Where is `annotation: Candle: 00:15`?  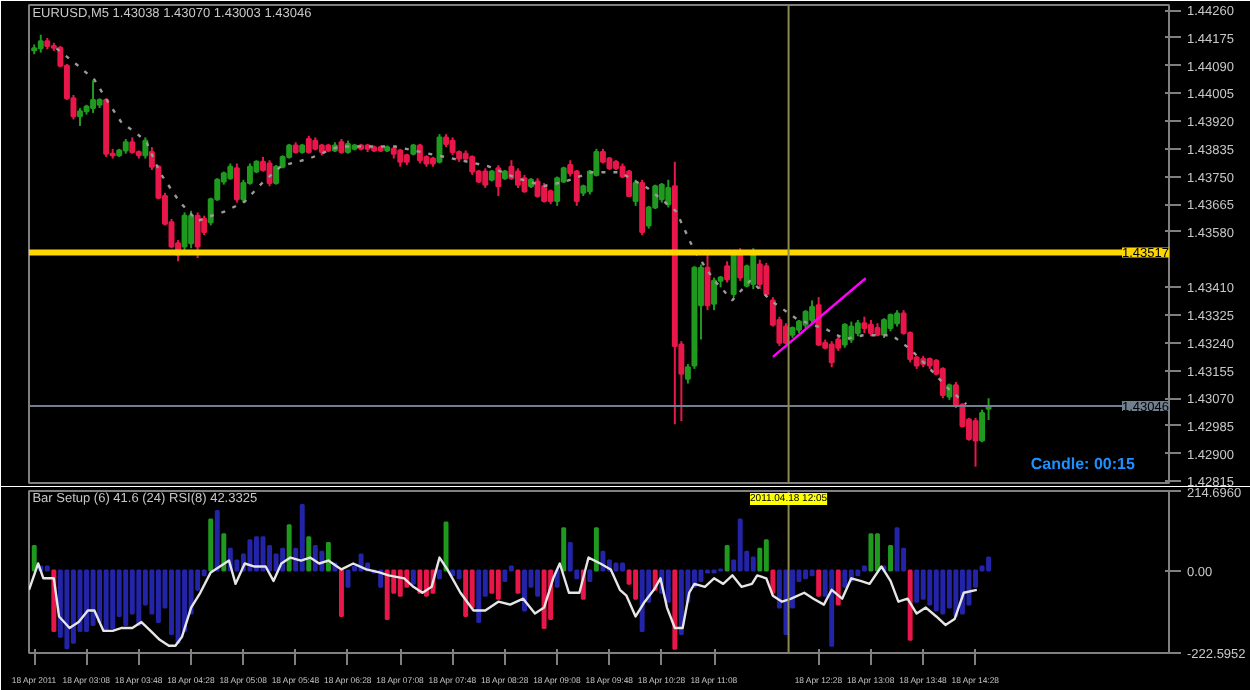 annotation: Candle: 00:15 is located at coordinates (1083, 464).